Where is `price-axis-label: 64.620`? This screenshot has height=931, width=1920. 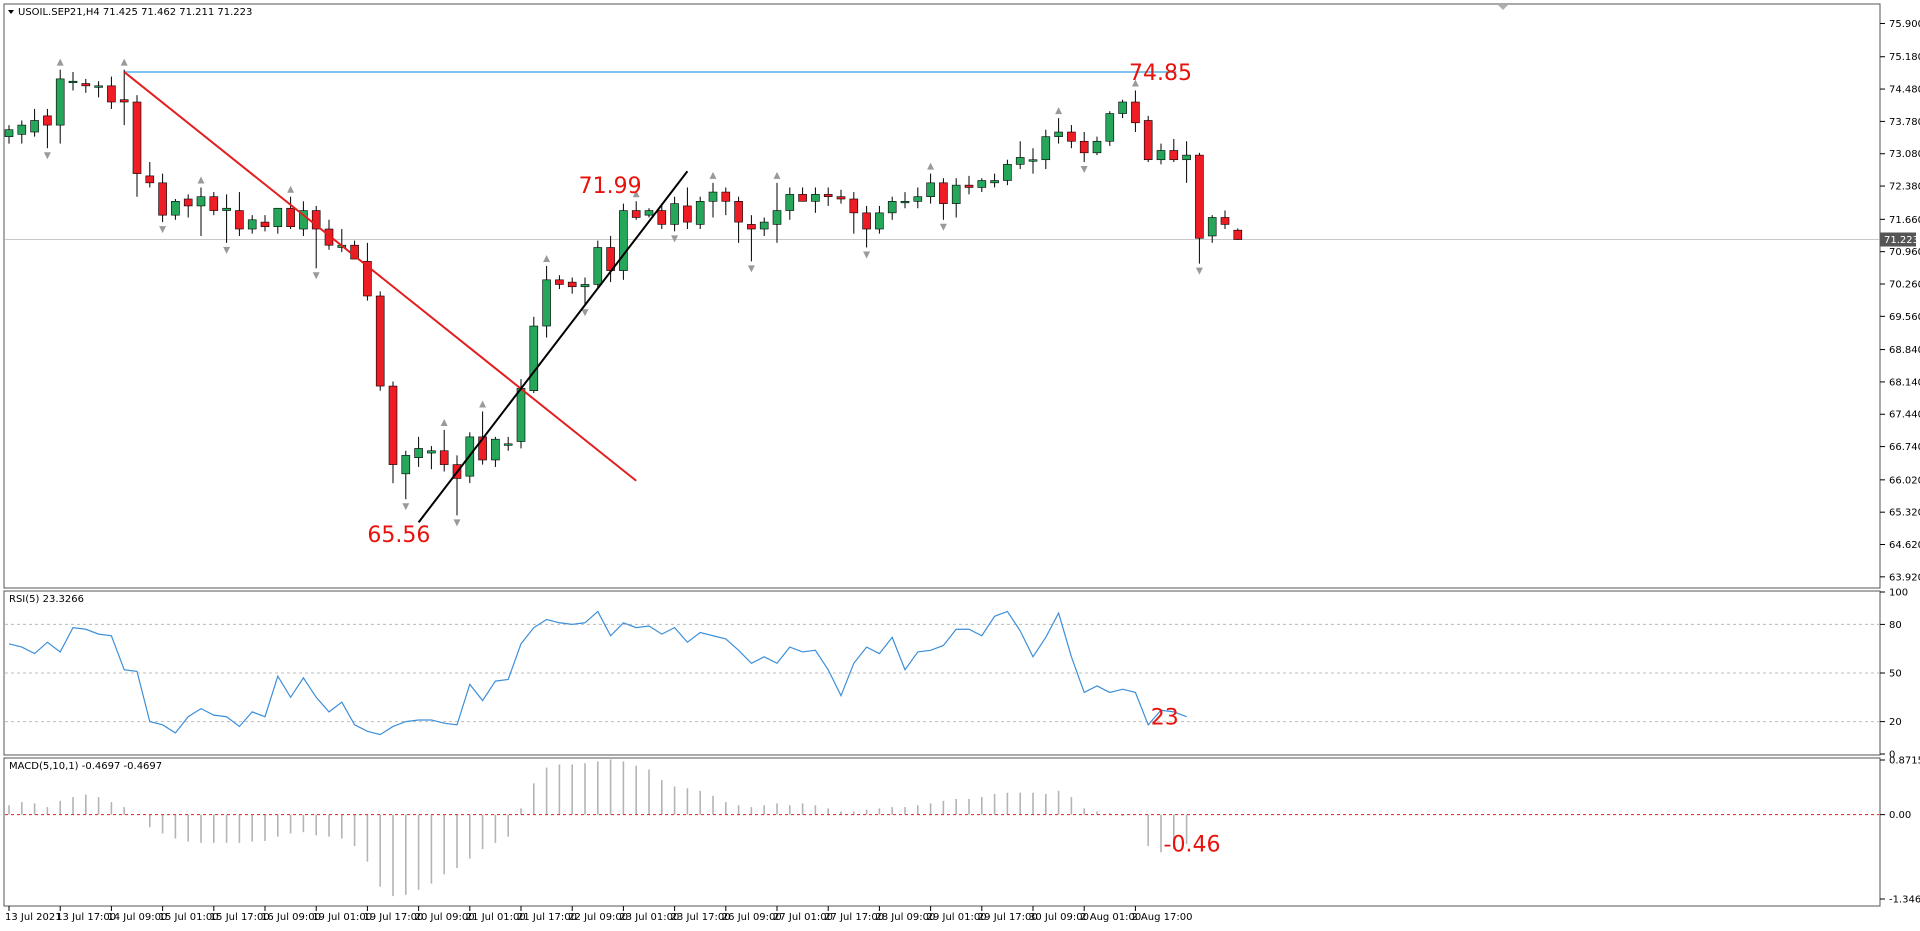 price-axis-label: 64.620 is located at coordinates (1904, 545).